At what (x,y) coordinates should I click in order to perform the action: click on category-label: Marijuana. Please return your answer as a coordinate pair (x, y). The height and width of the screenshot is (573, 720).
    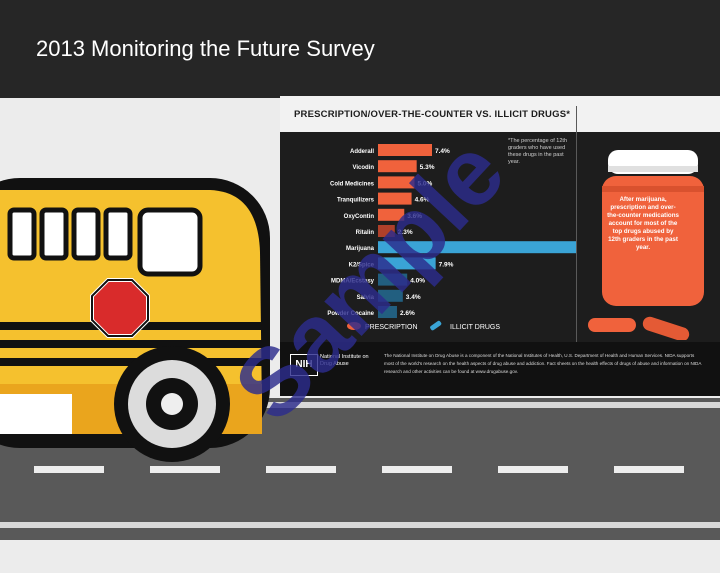
    Looking at the image, I should click on (360, 249).